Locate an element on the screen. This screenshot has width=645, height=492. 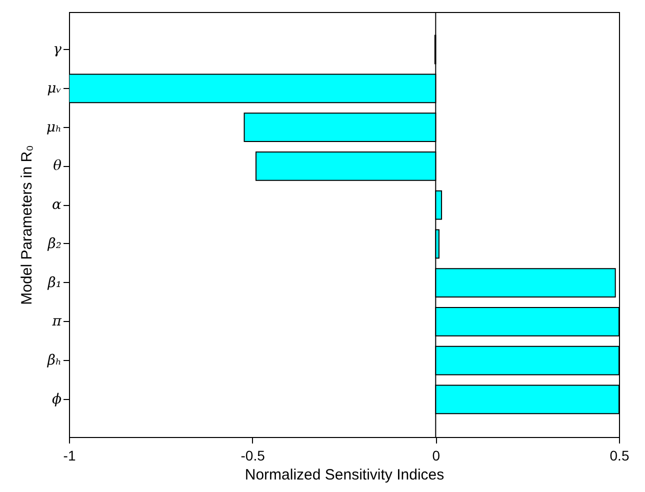
y-tick-label: θ is located at coordinates (57, 166).